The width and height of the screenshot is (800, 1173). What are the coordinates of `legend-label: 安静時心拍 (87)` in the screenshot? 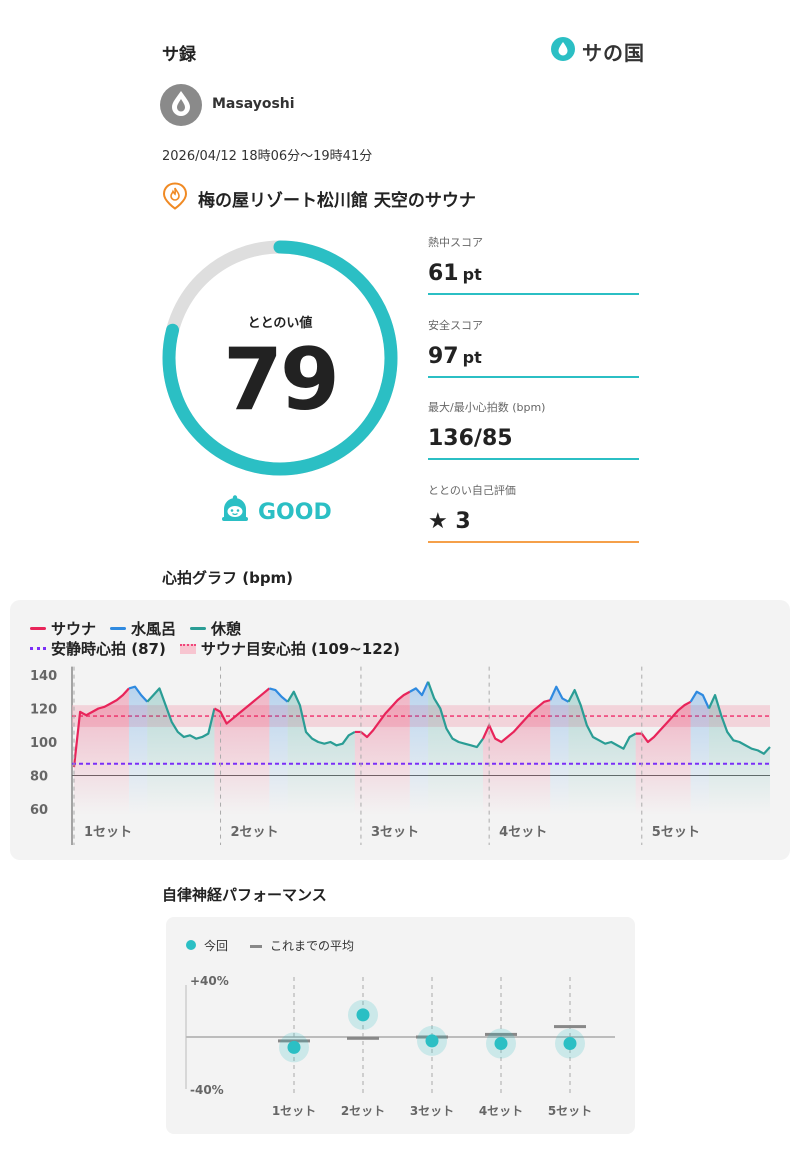 It's located at (108, 649).